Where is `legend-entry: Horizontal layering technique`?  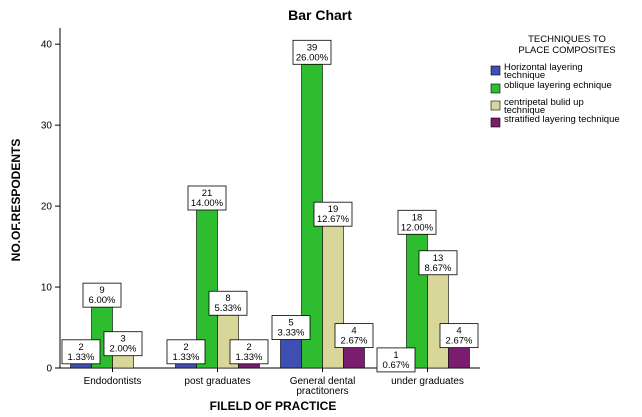
legend-entry: Horizontal layering technique is located at coordinates (543, 71).